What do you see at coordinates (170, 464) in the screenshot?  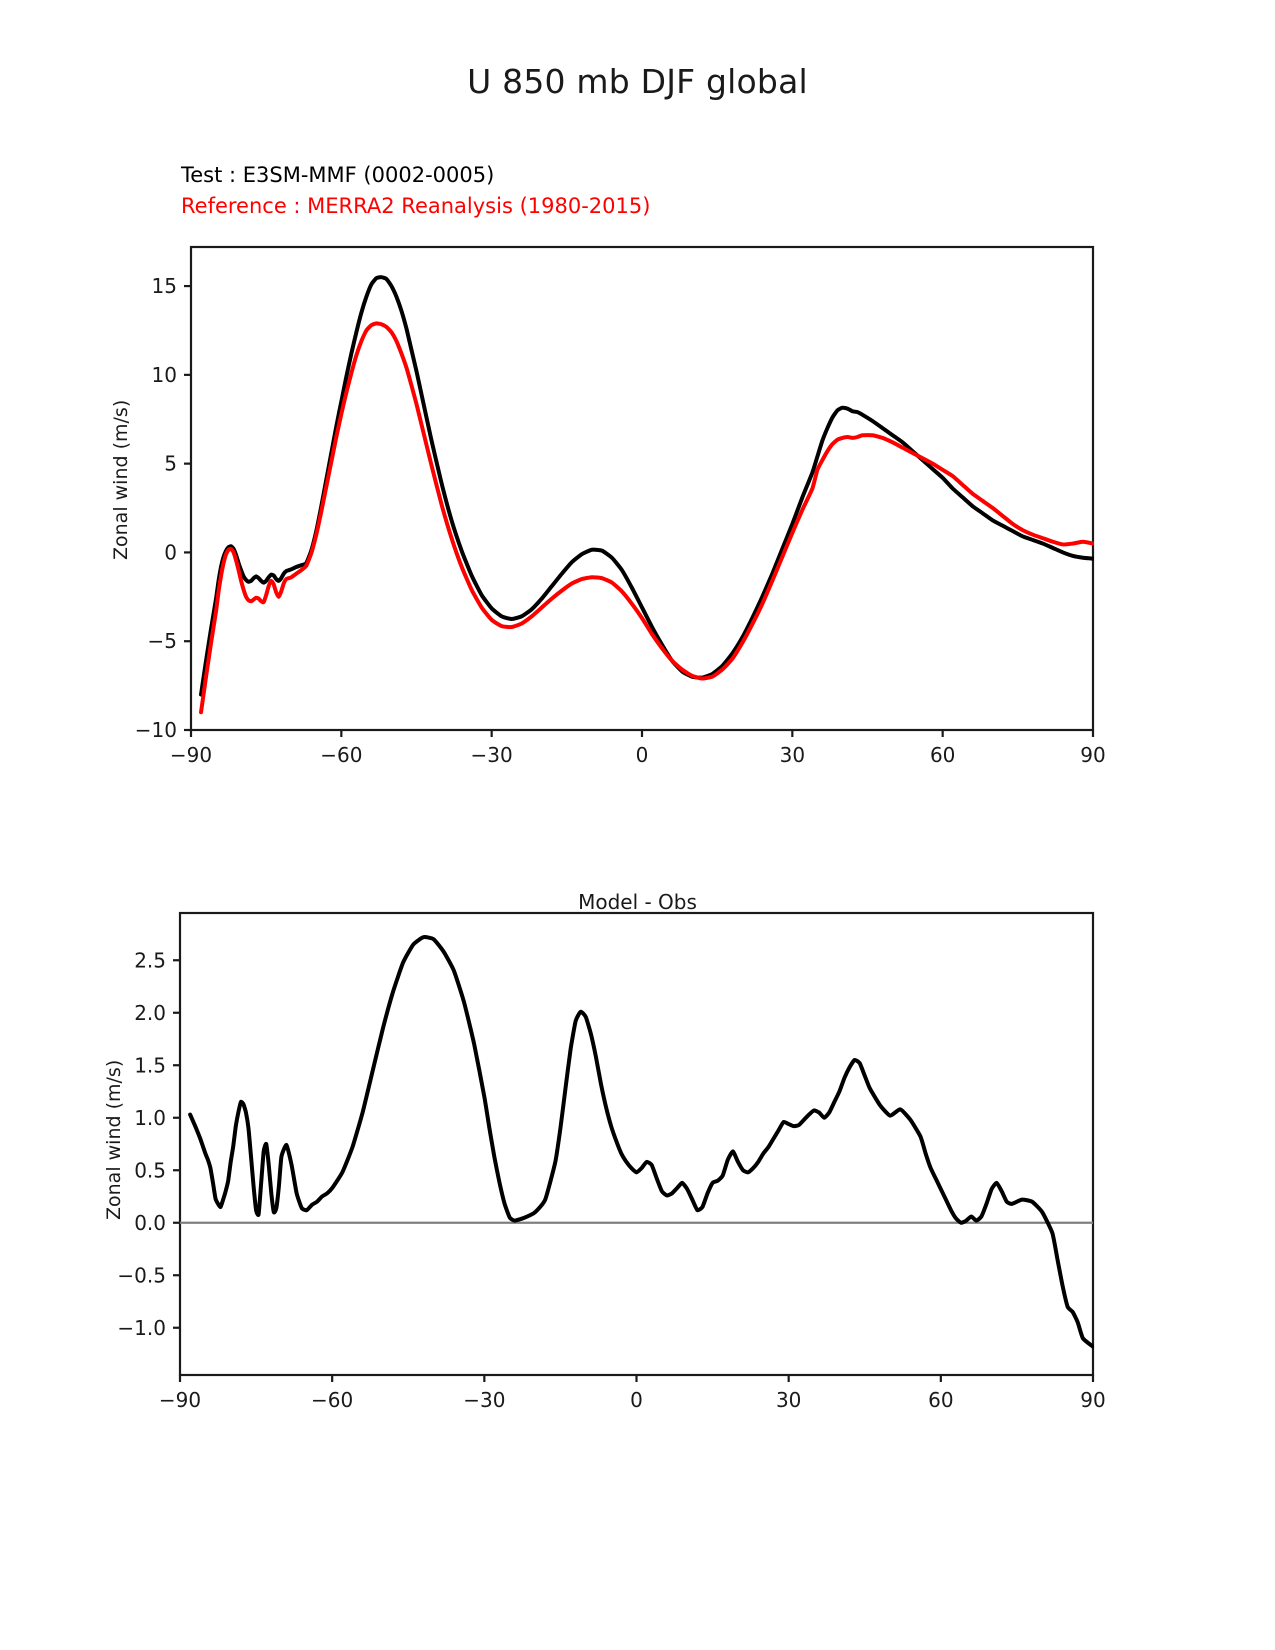 I see `y-tick-label: 5` at bounding box center [170, 464].